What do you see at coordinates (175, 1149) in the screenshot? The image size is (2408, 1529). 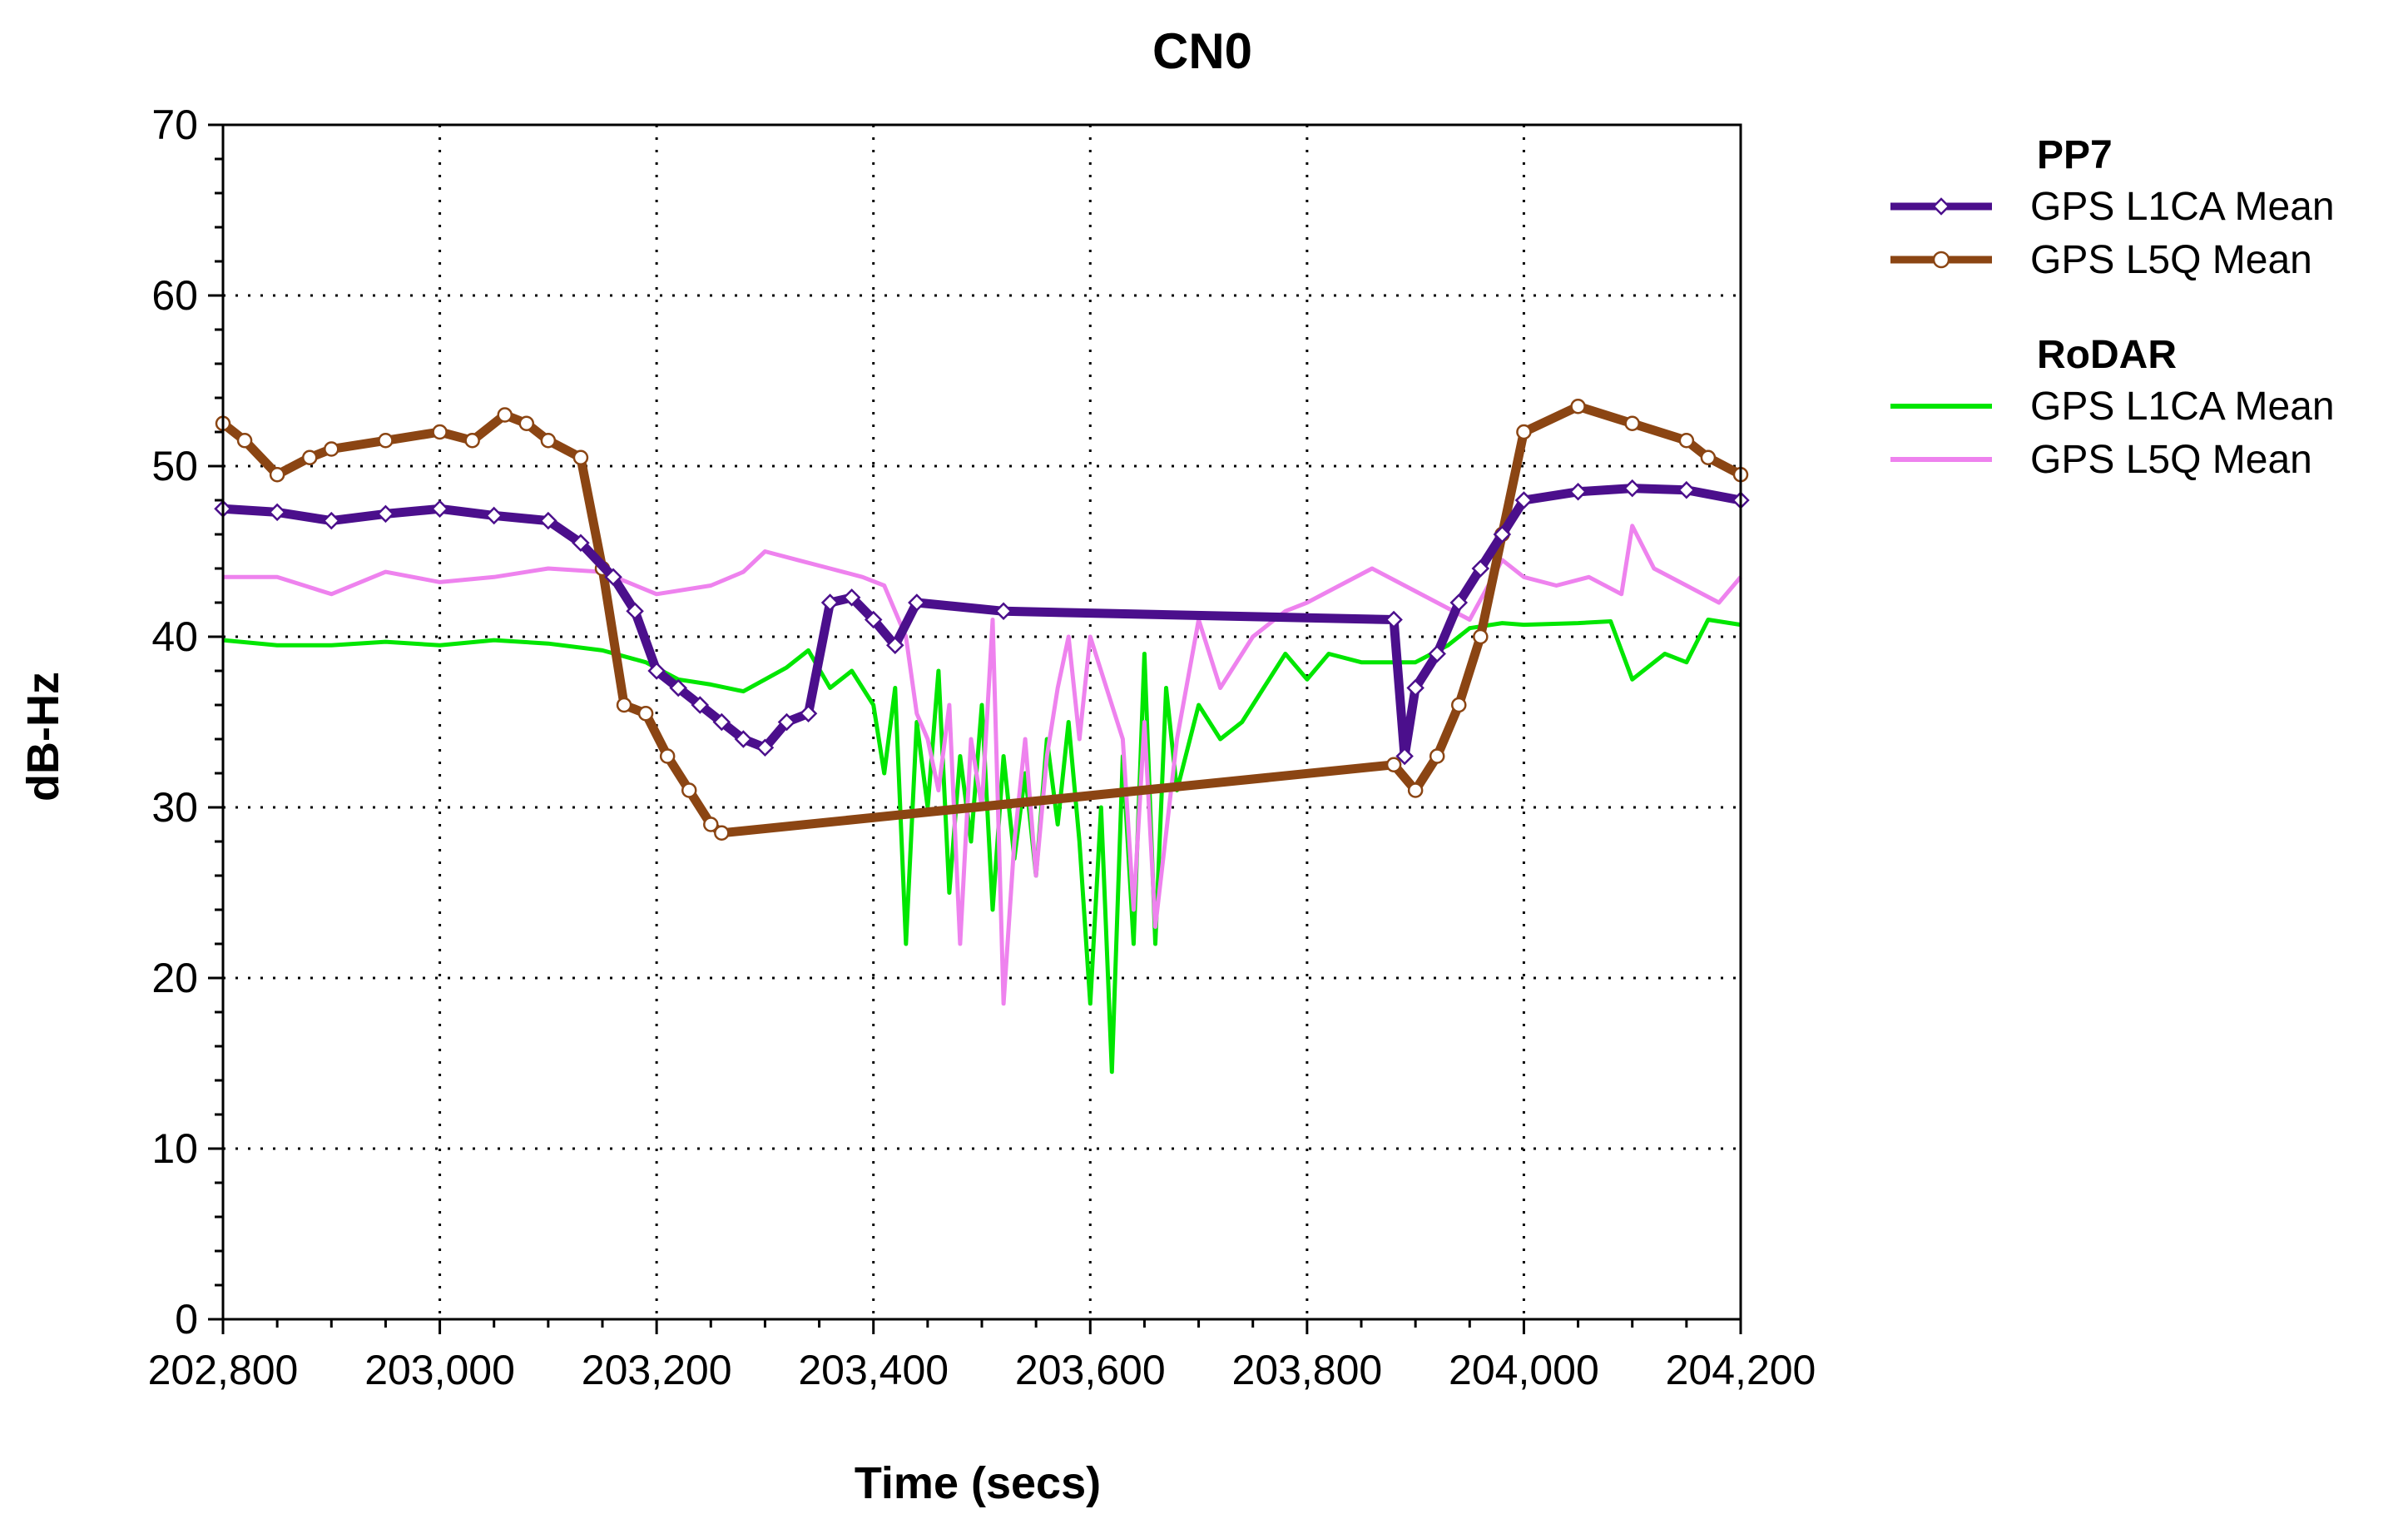 I see `y-tick-label: 10` at bounding box center [175, 1149].